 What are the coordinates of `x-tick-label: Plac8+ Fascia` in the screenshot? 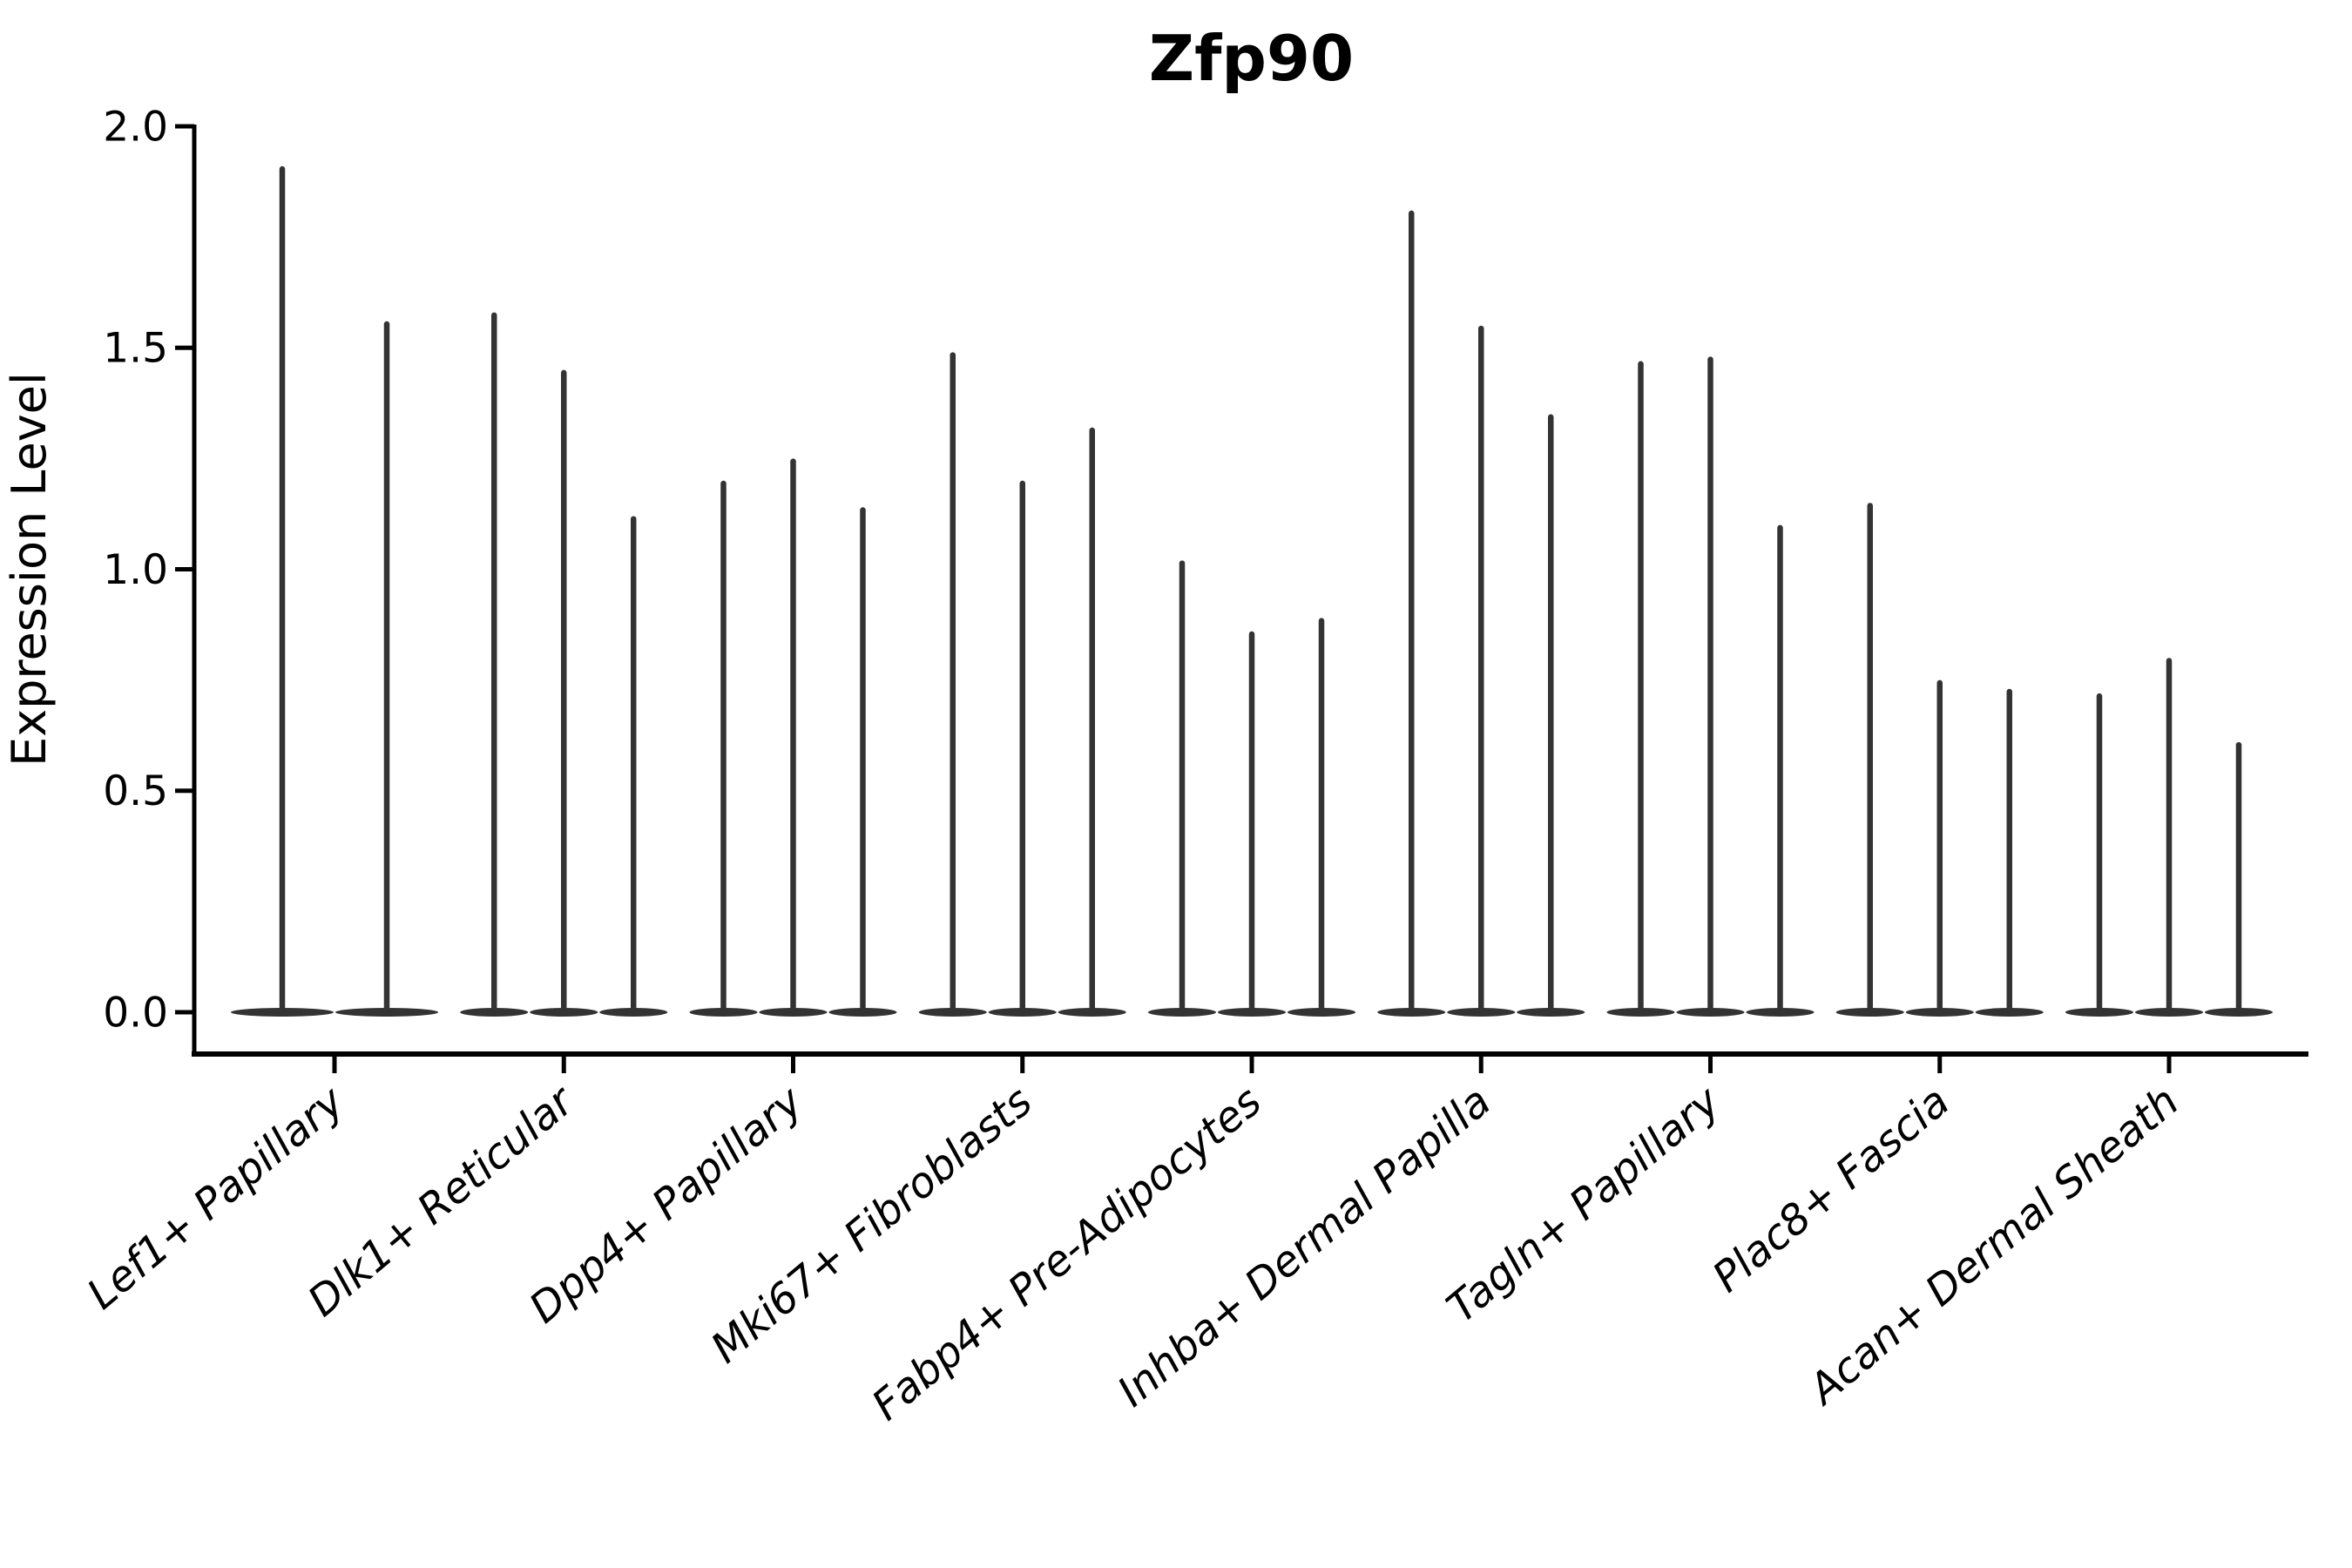 It's located at (1832, 1189).